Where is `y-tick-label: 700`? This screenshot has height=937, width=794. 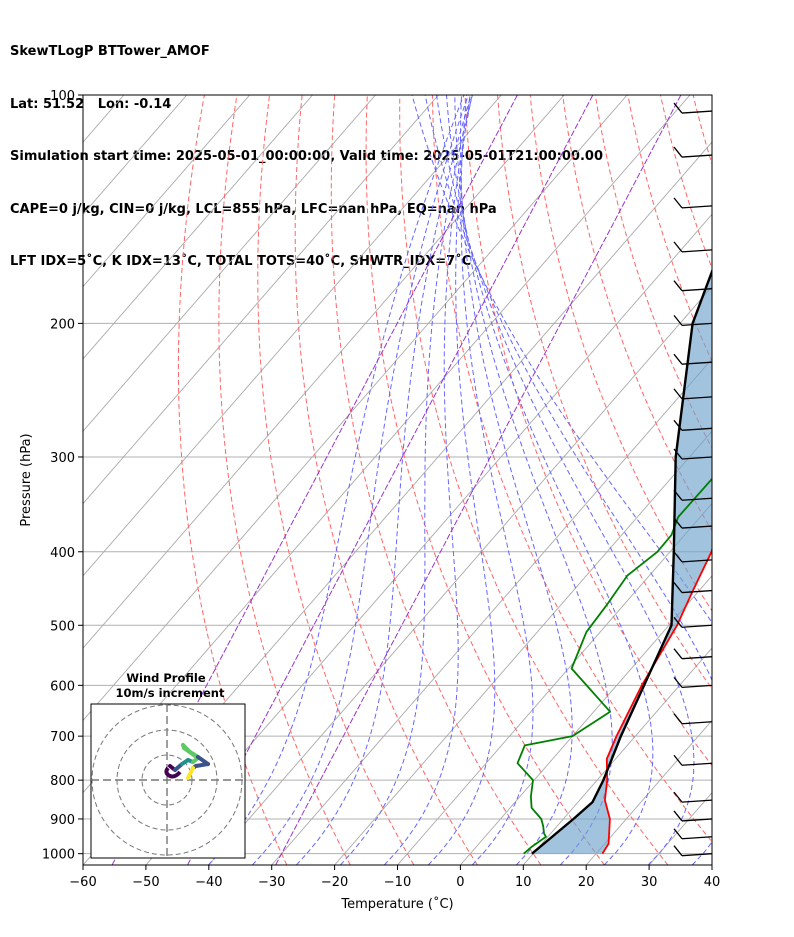
y-tick-label: 700 is located at coordinates (62, 737).